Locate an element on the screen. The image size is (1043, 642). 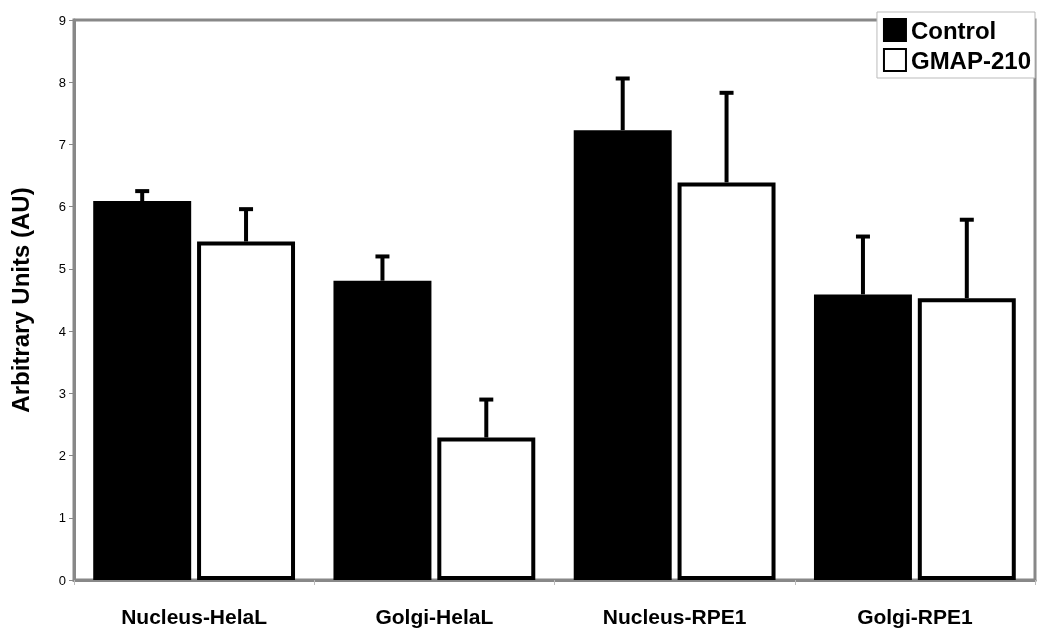
y-tick-label: 2 is located at coordinates (62, 456).